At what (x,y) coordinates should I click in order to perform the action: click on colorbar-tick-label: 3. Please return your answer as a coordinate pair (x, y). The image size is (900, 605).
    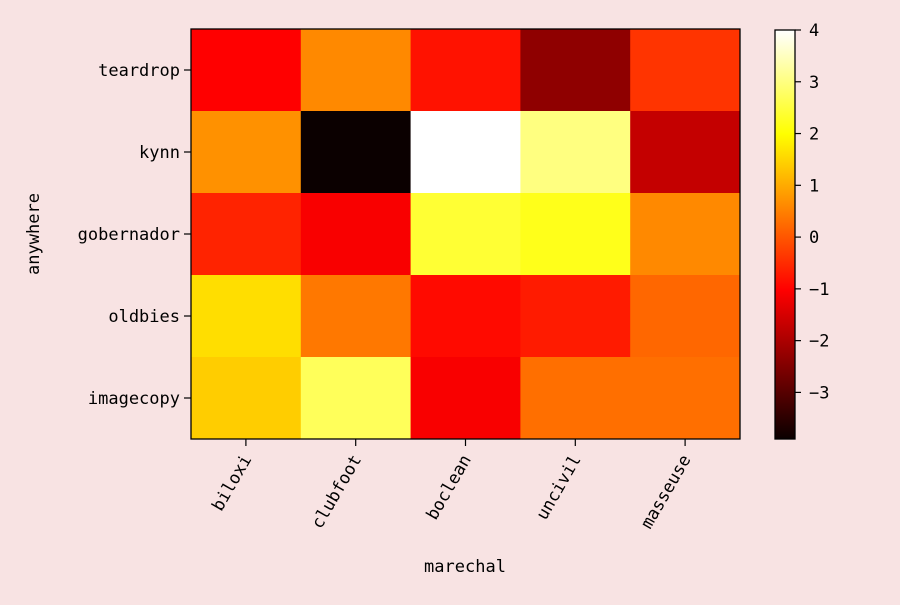
    Looking at the image, I should click on (814, 83).